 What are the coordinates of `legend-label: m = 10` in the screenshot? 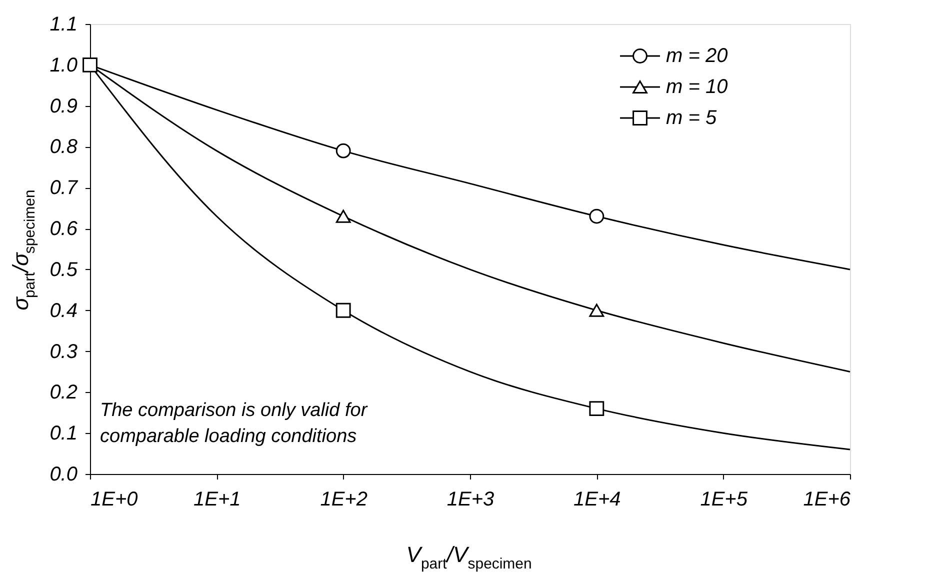 It's located at (697, 87).